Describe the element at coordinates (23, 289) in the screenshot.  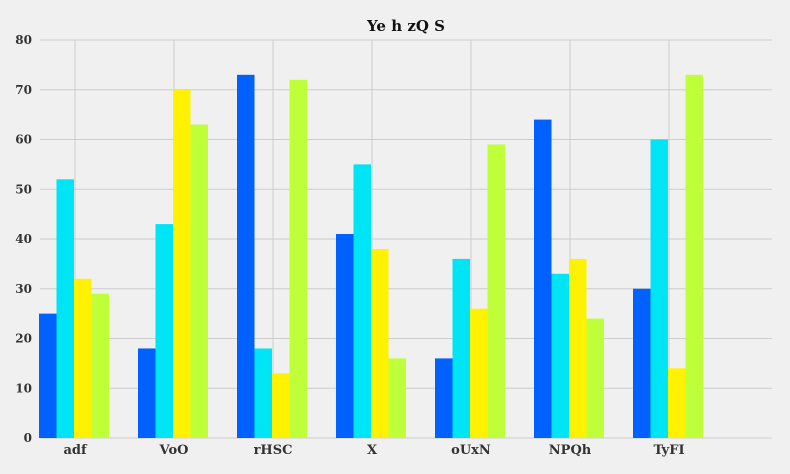
I see `y-tick-label: 30` at that location.